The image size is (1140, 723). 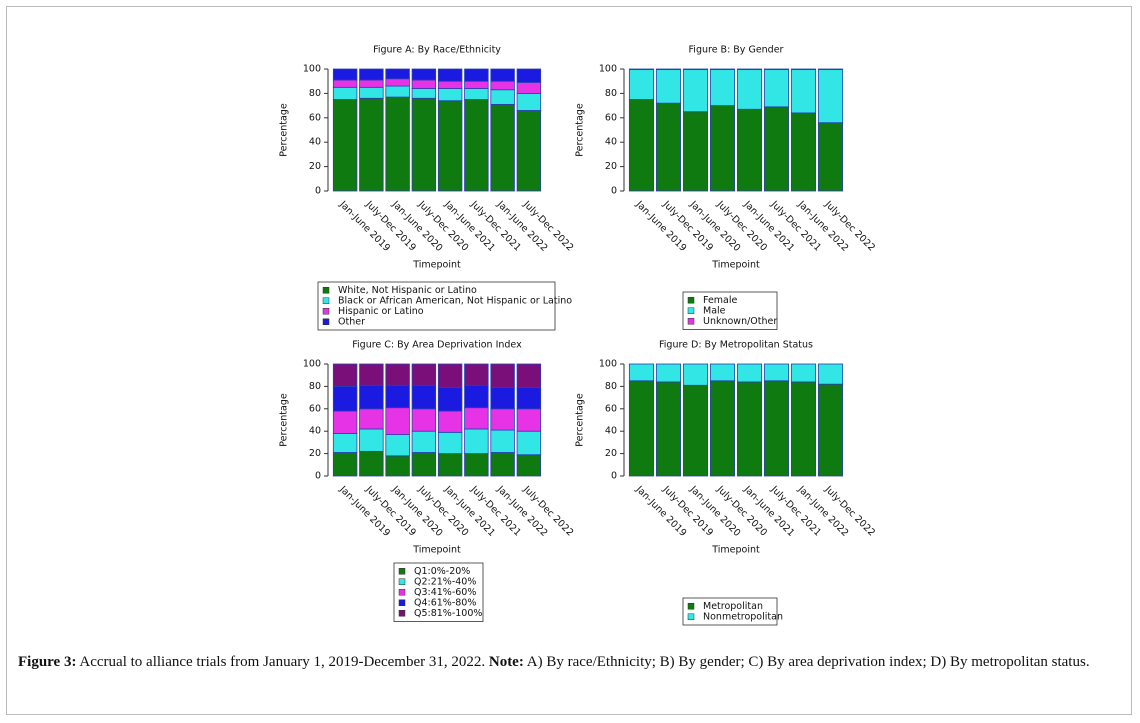 What do you see at coordinates (351, 321) in the screenshot?
I see `legend-label: Other` at bounding box center [351, 321].